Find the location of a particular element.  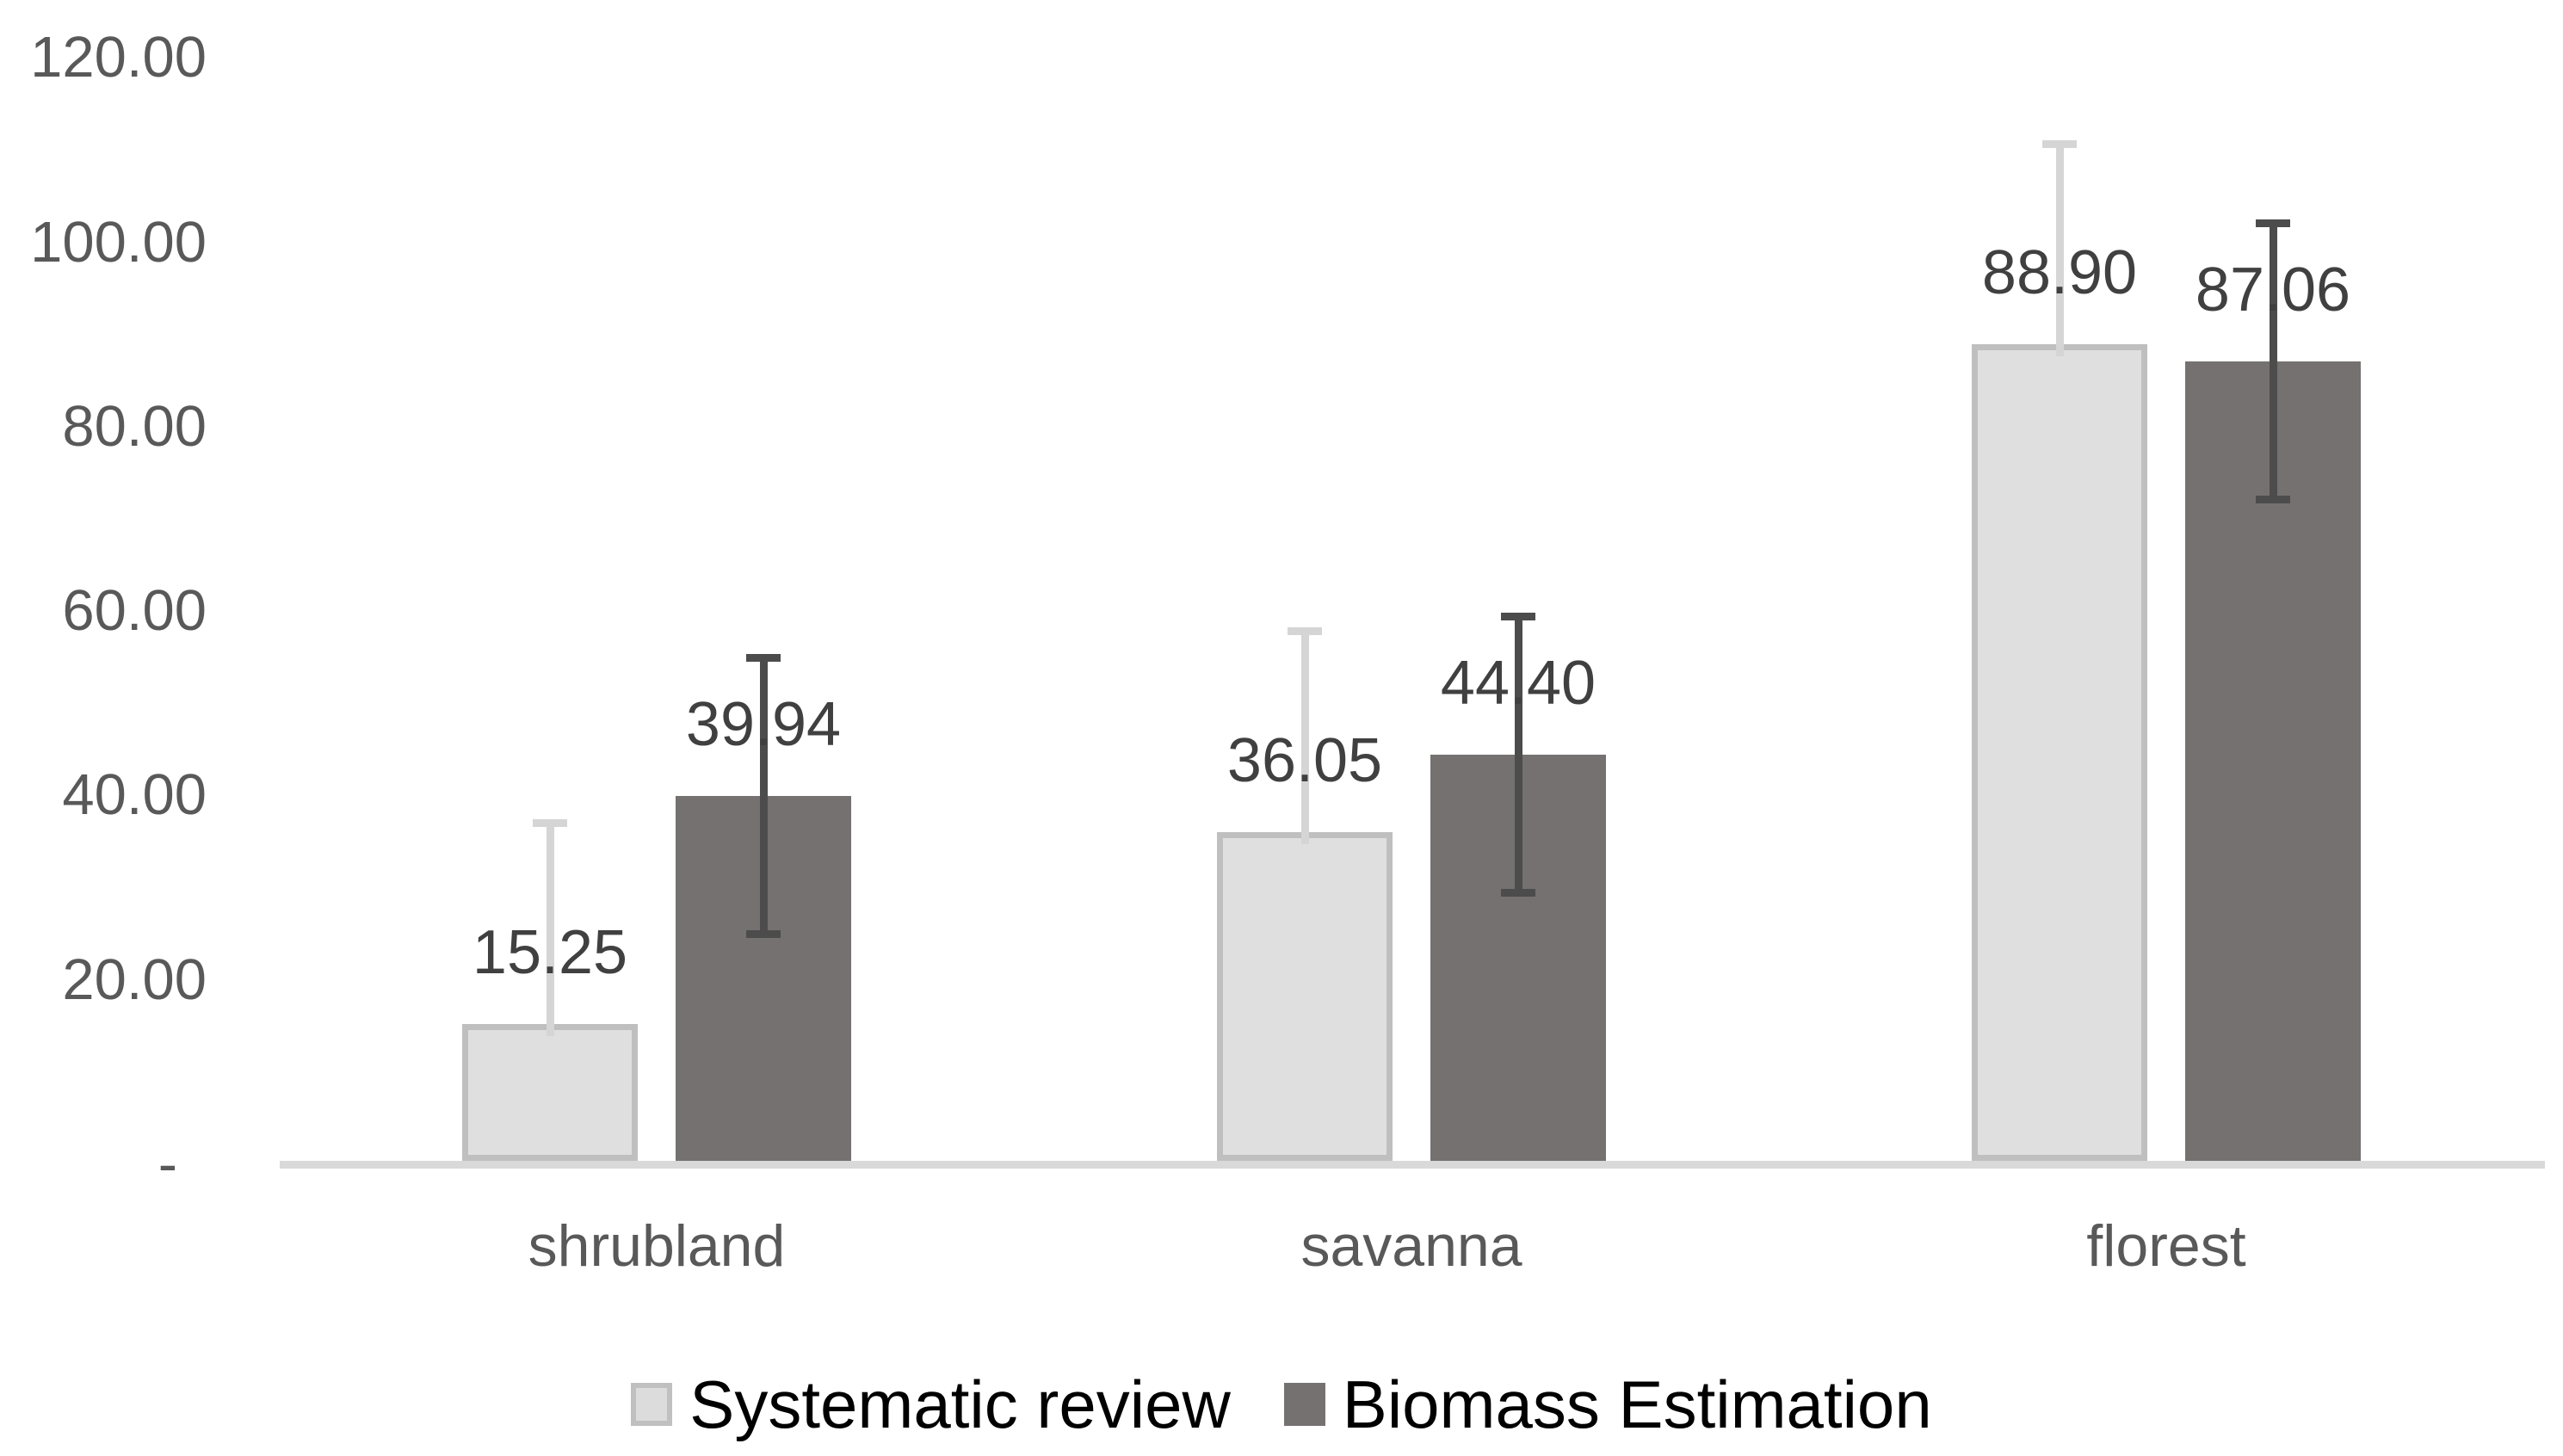

category-label-shrubland: shrubland is located at coordinates (657, 1246).